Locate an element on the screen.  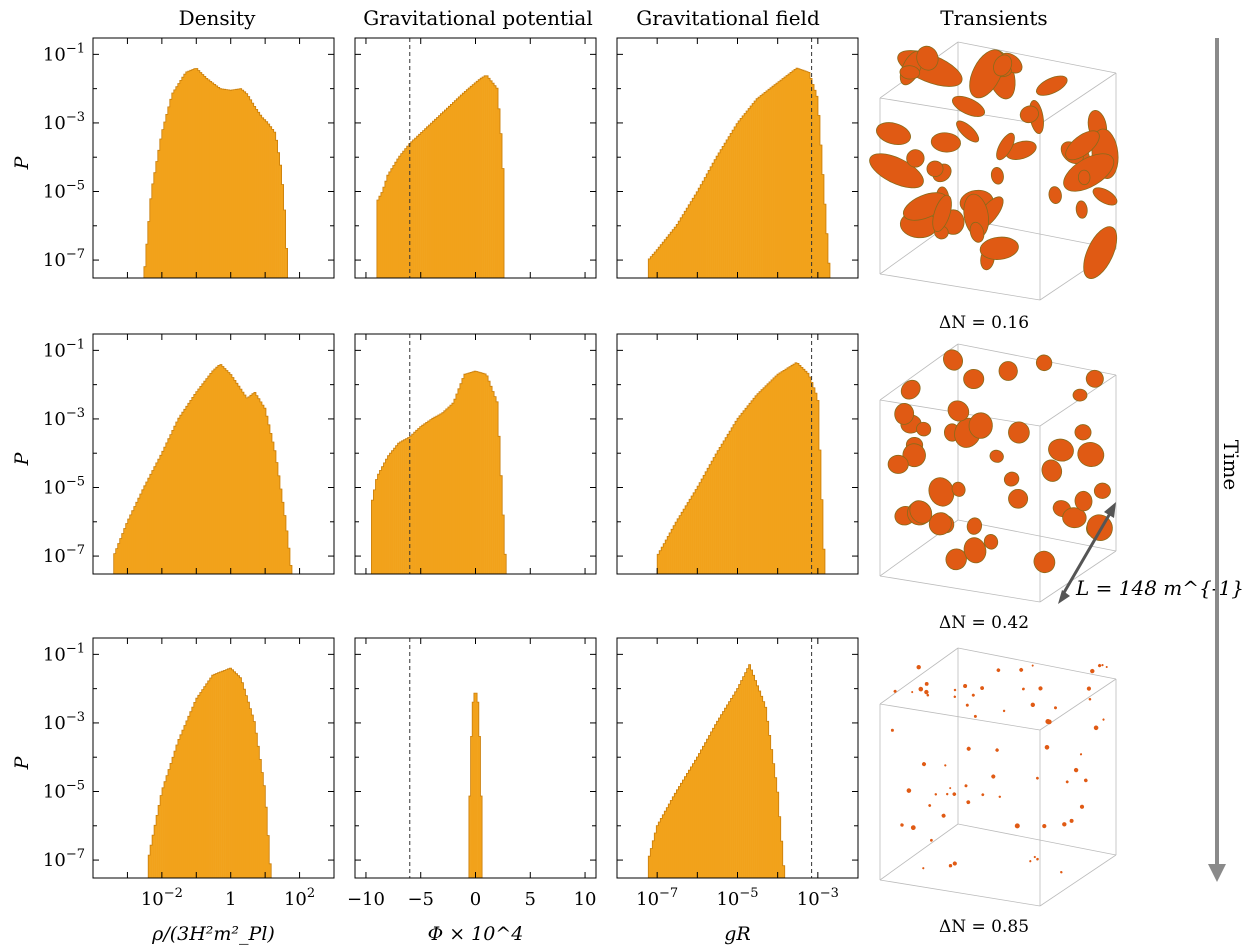
panel-density-row2: 10−1 10−3 10−5 10−7 P 10−2 1 102 ρ/(3H²m²_Pl) is located at coordinates (173, 791).